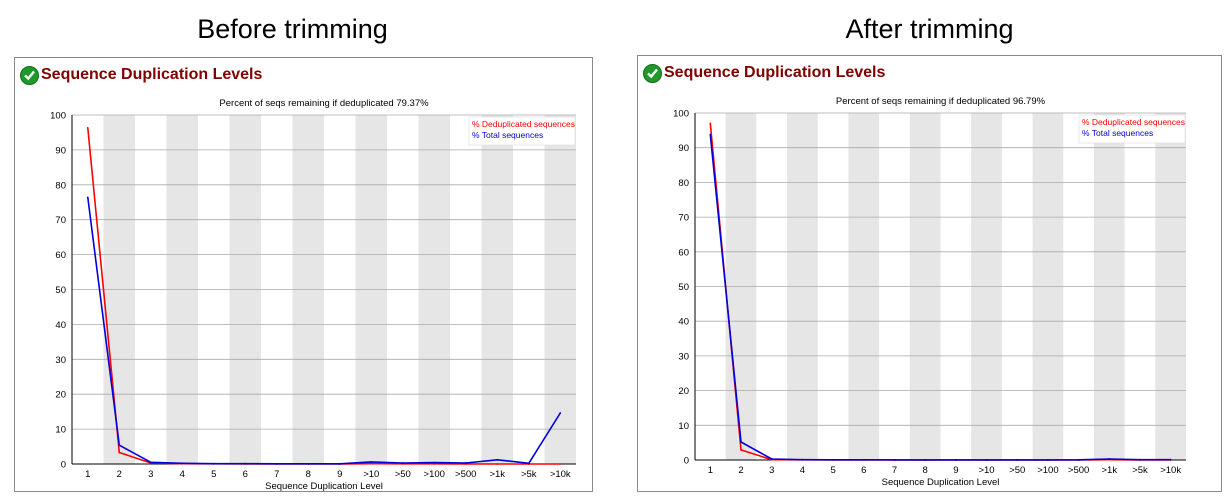 Image resolution: width=1227 pixels, height=498 pixels. I want to click on heading-before-trimming: Before trimming, so click(292, 29).